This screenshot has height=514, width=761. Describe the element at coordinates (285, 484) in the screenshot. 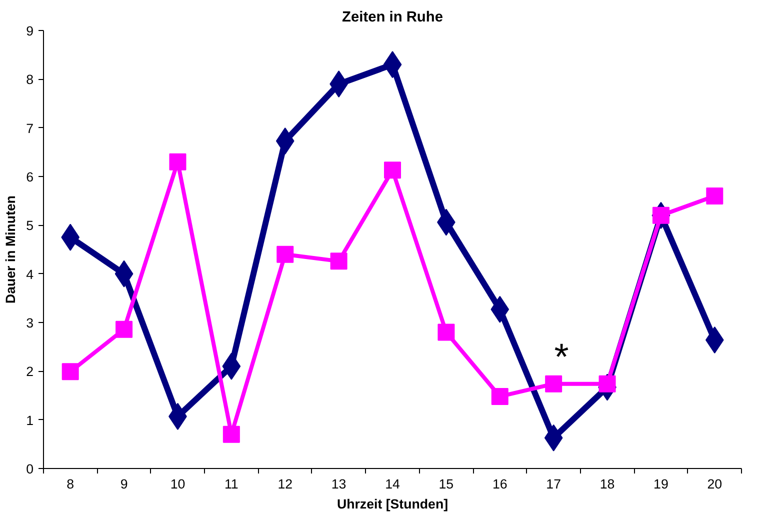

I see `x-tick-label: 12` at that location.